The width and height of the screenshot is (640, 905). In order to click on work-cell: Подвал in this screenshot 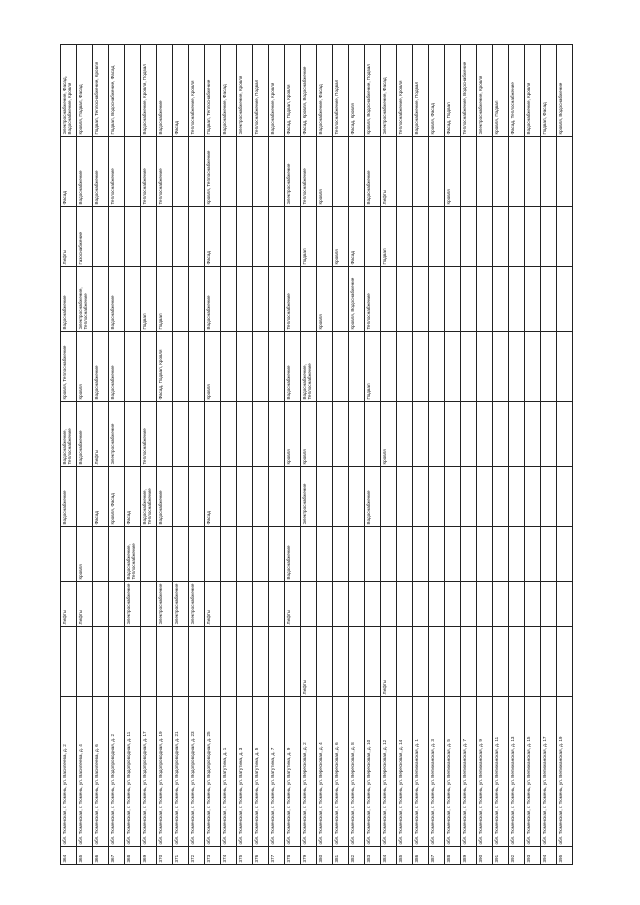, I will do `click(372, 366)`.